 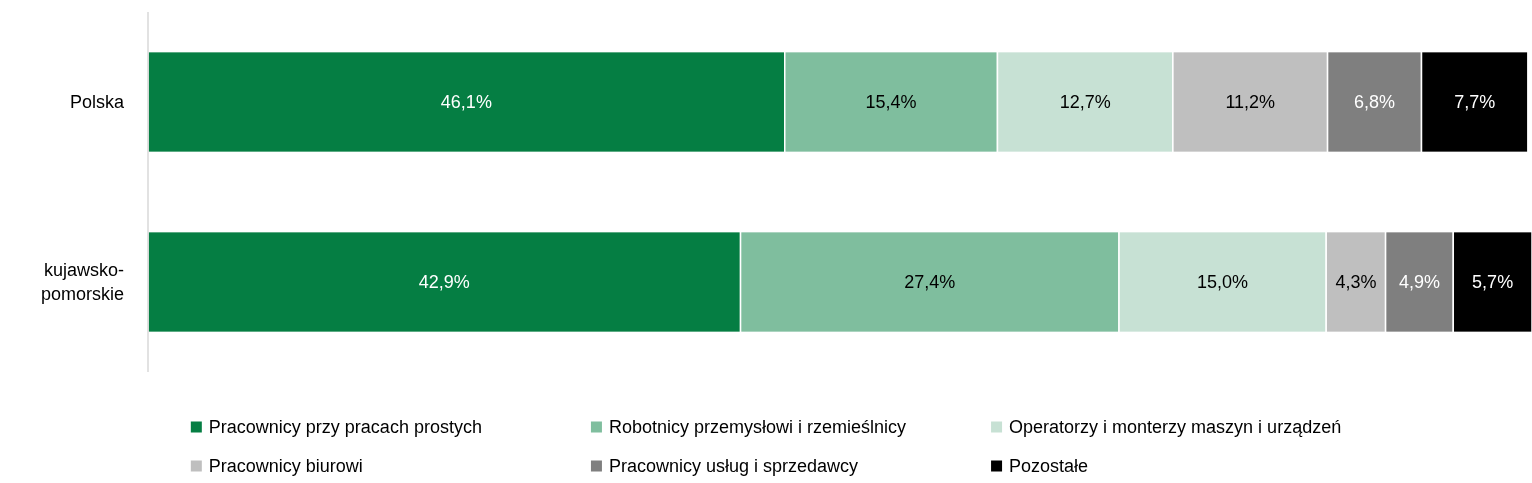 What do you see at coordinates (285, 466) in the screenshot?
I see `legend-label: Pracownicy biurowi` at bounding box center [285, 466].